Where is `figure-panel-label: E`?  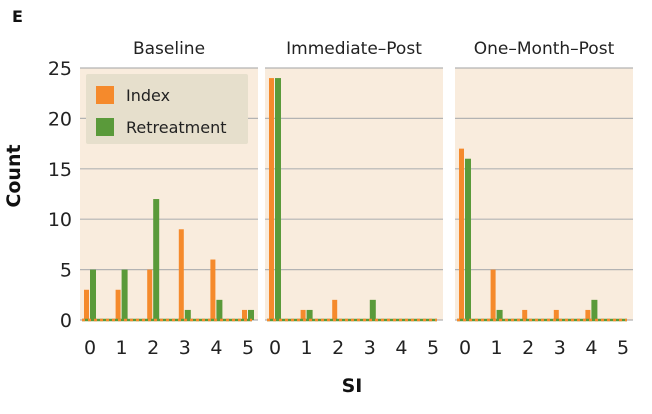 figure-panel-label: E is located at coordinates (17, 16).